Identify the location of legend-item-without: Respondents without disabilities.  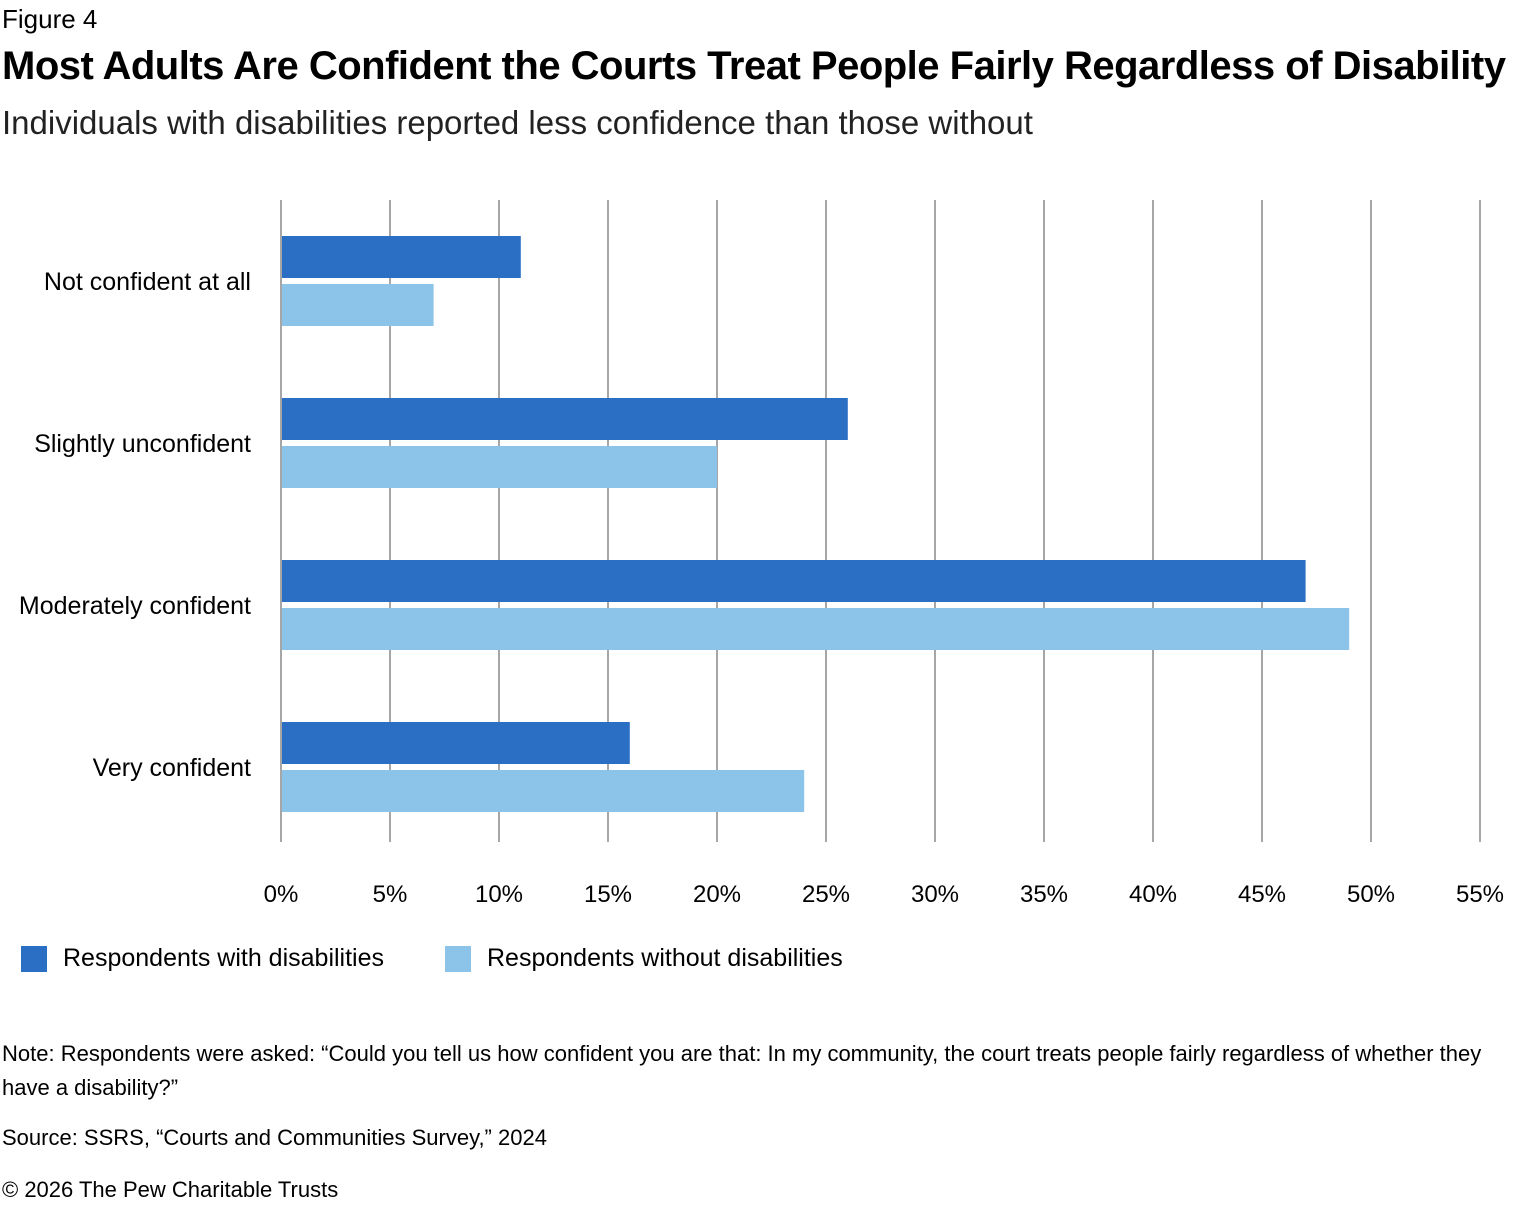
(644, 958).